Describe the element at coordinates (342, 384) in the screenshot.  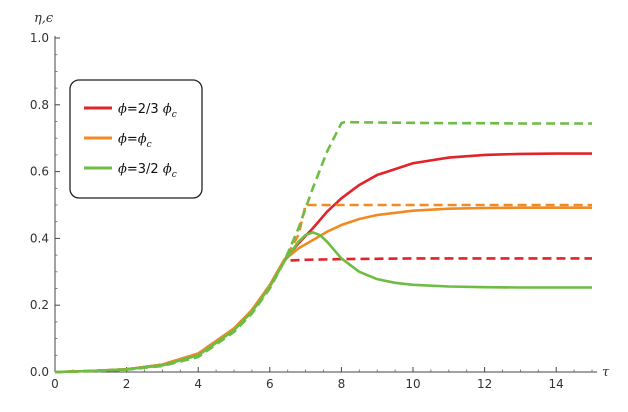
I see `x-tick-label: 8` at that location.